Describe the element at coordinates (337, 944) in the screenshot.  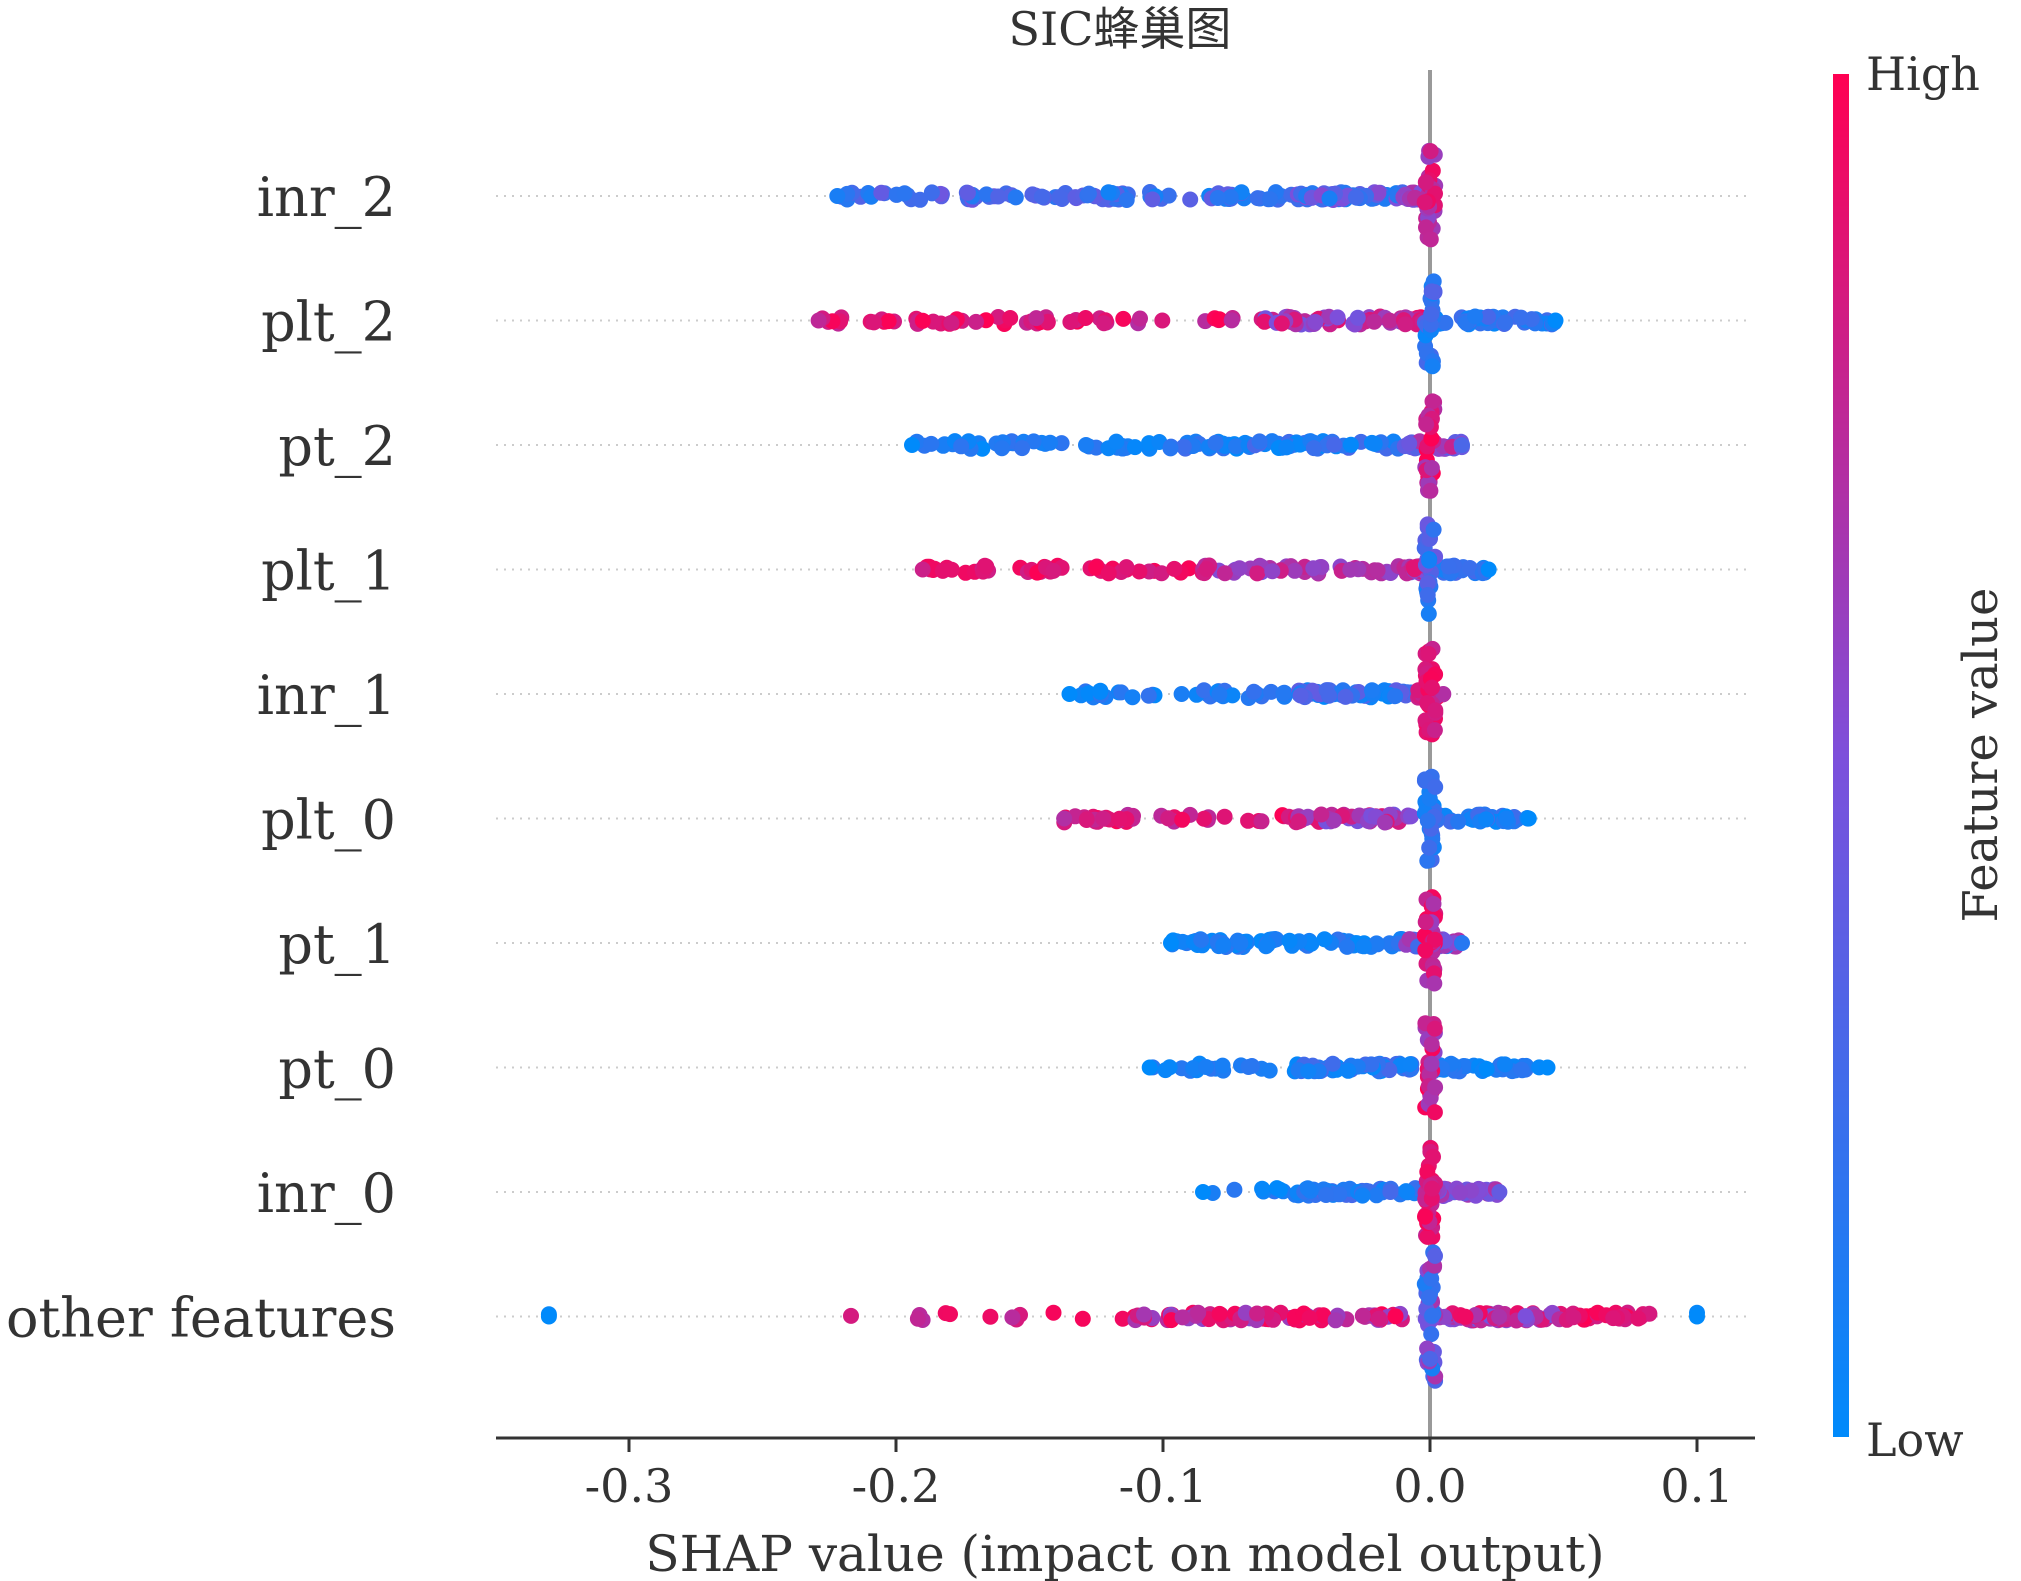
I see `feature-label-pt_1: pt_1` at that location.